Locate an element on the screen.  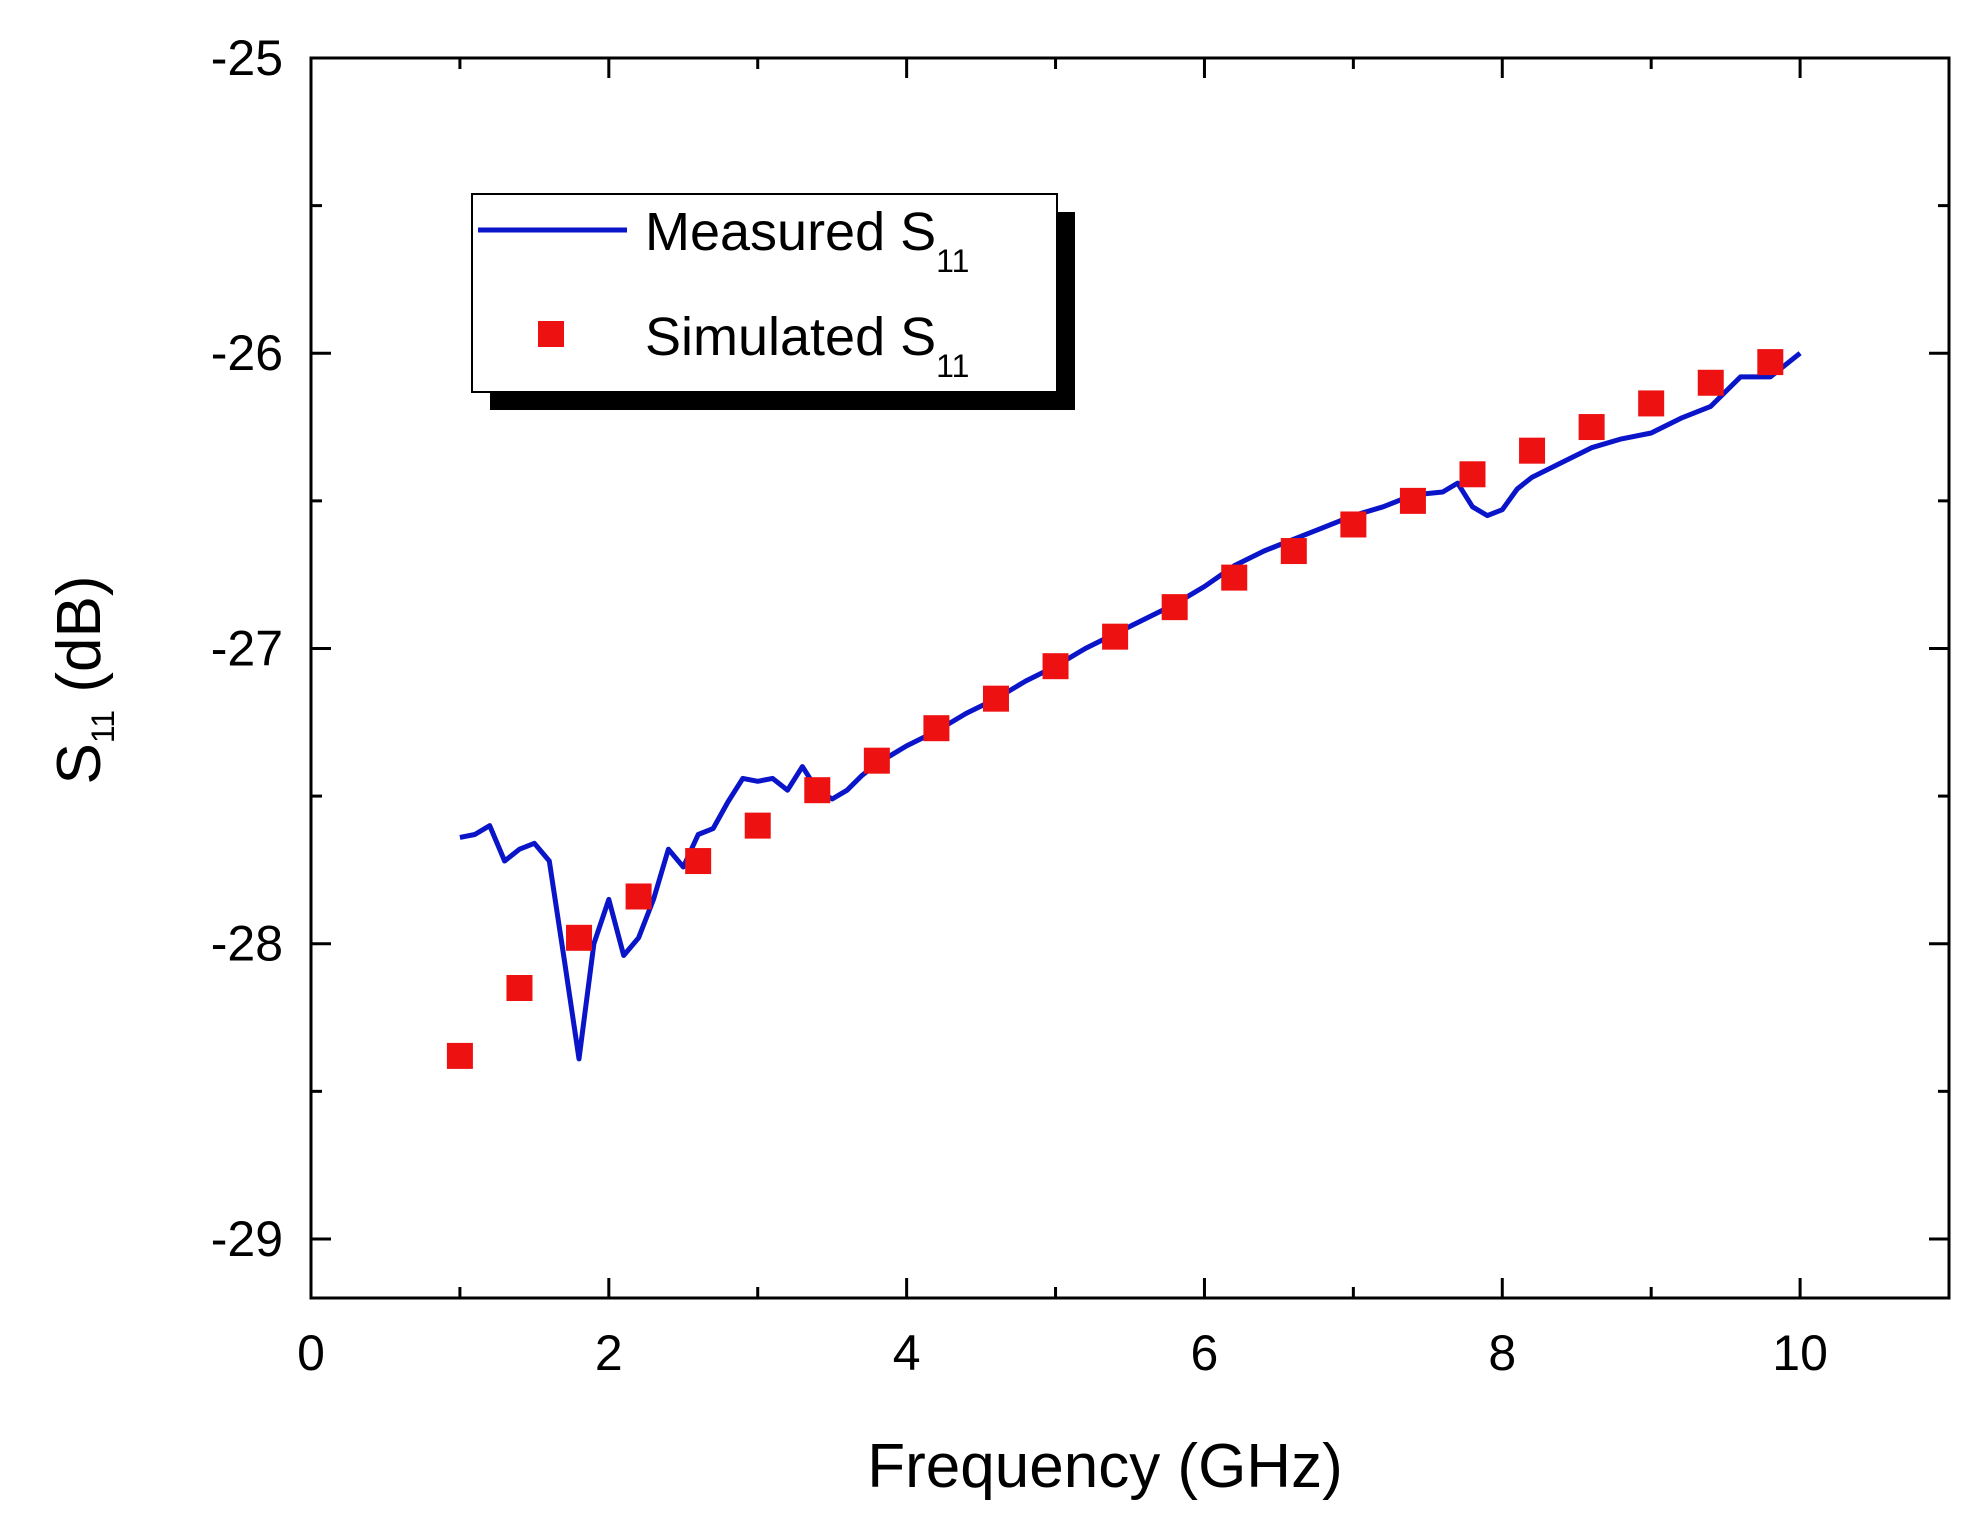
svg-text: S11 (dB) is located at coordinates (83, 680).